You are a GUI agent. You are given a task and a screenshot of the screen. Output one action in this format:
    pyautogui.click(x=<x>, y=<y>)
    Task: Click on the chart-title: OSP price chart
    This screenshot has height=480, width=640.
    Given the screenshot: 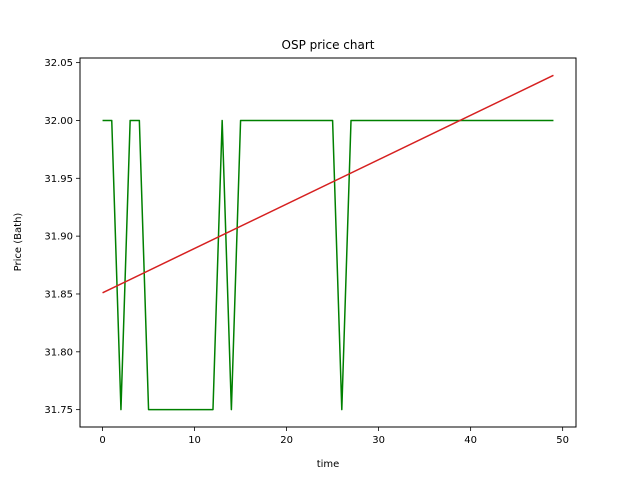 What is the action you would take?
    pyautogui.click(x=328, y=45)
    